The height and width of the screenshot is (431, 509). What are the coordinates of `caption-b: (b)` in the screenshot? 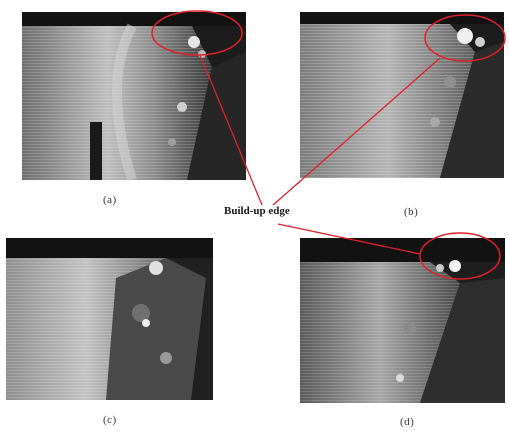 It's located at (411, 212).